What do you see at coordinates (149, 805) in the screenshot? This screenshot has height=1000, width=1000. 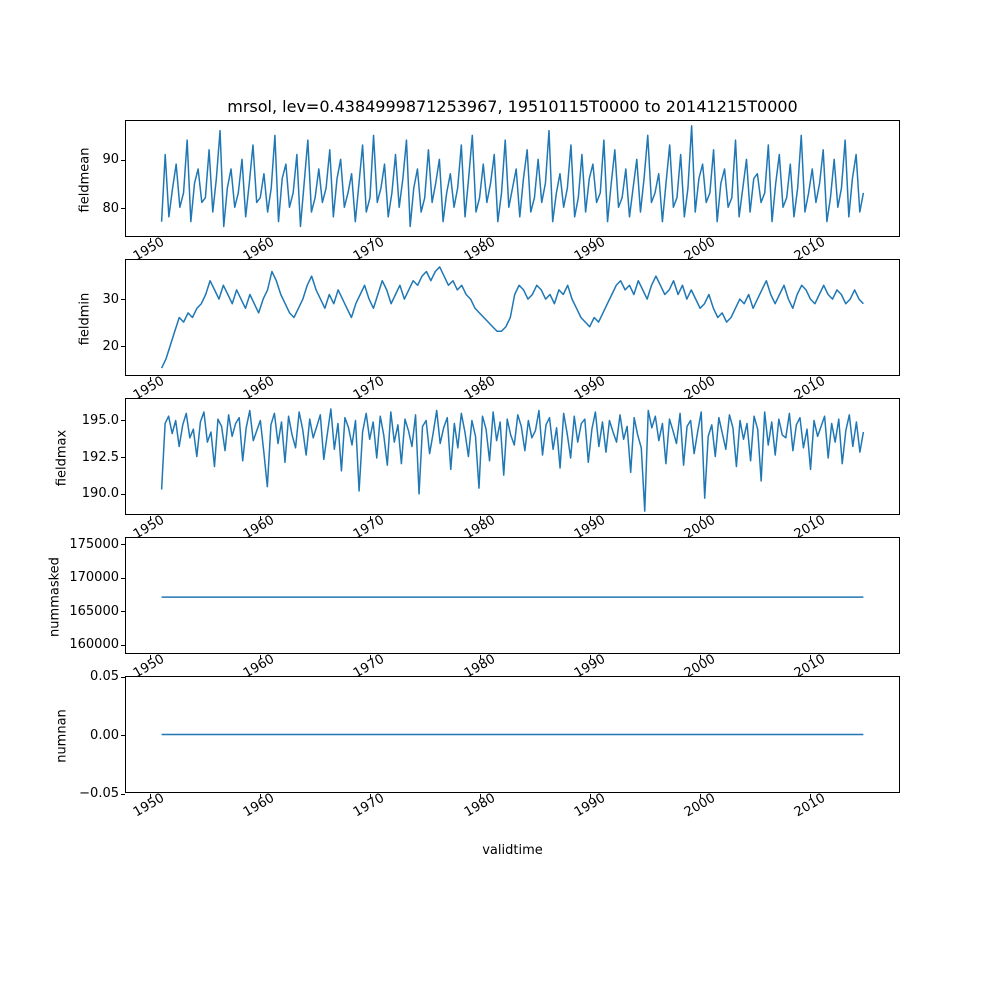 I see `x-tick-label: 1950` at bounding box center [149, 805].